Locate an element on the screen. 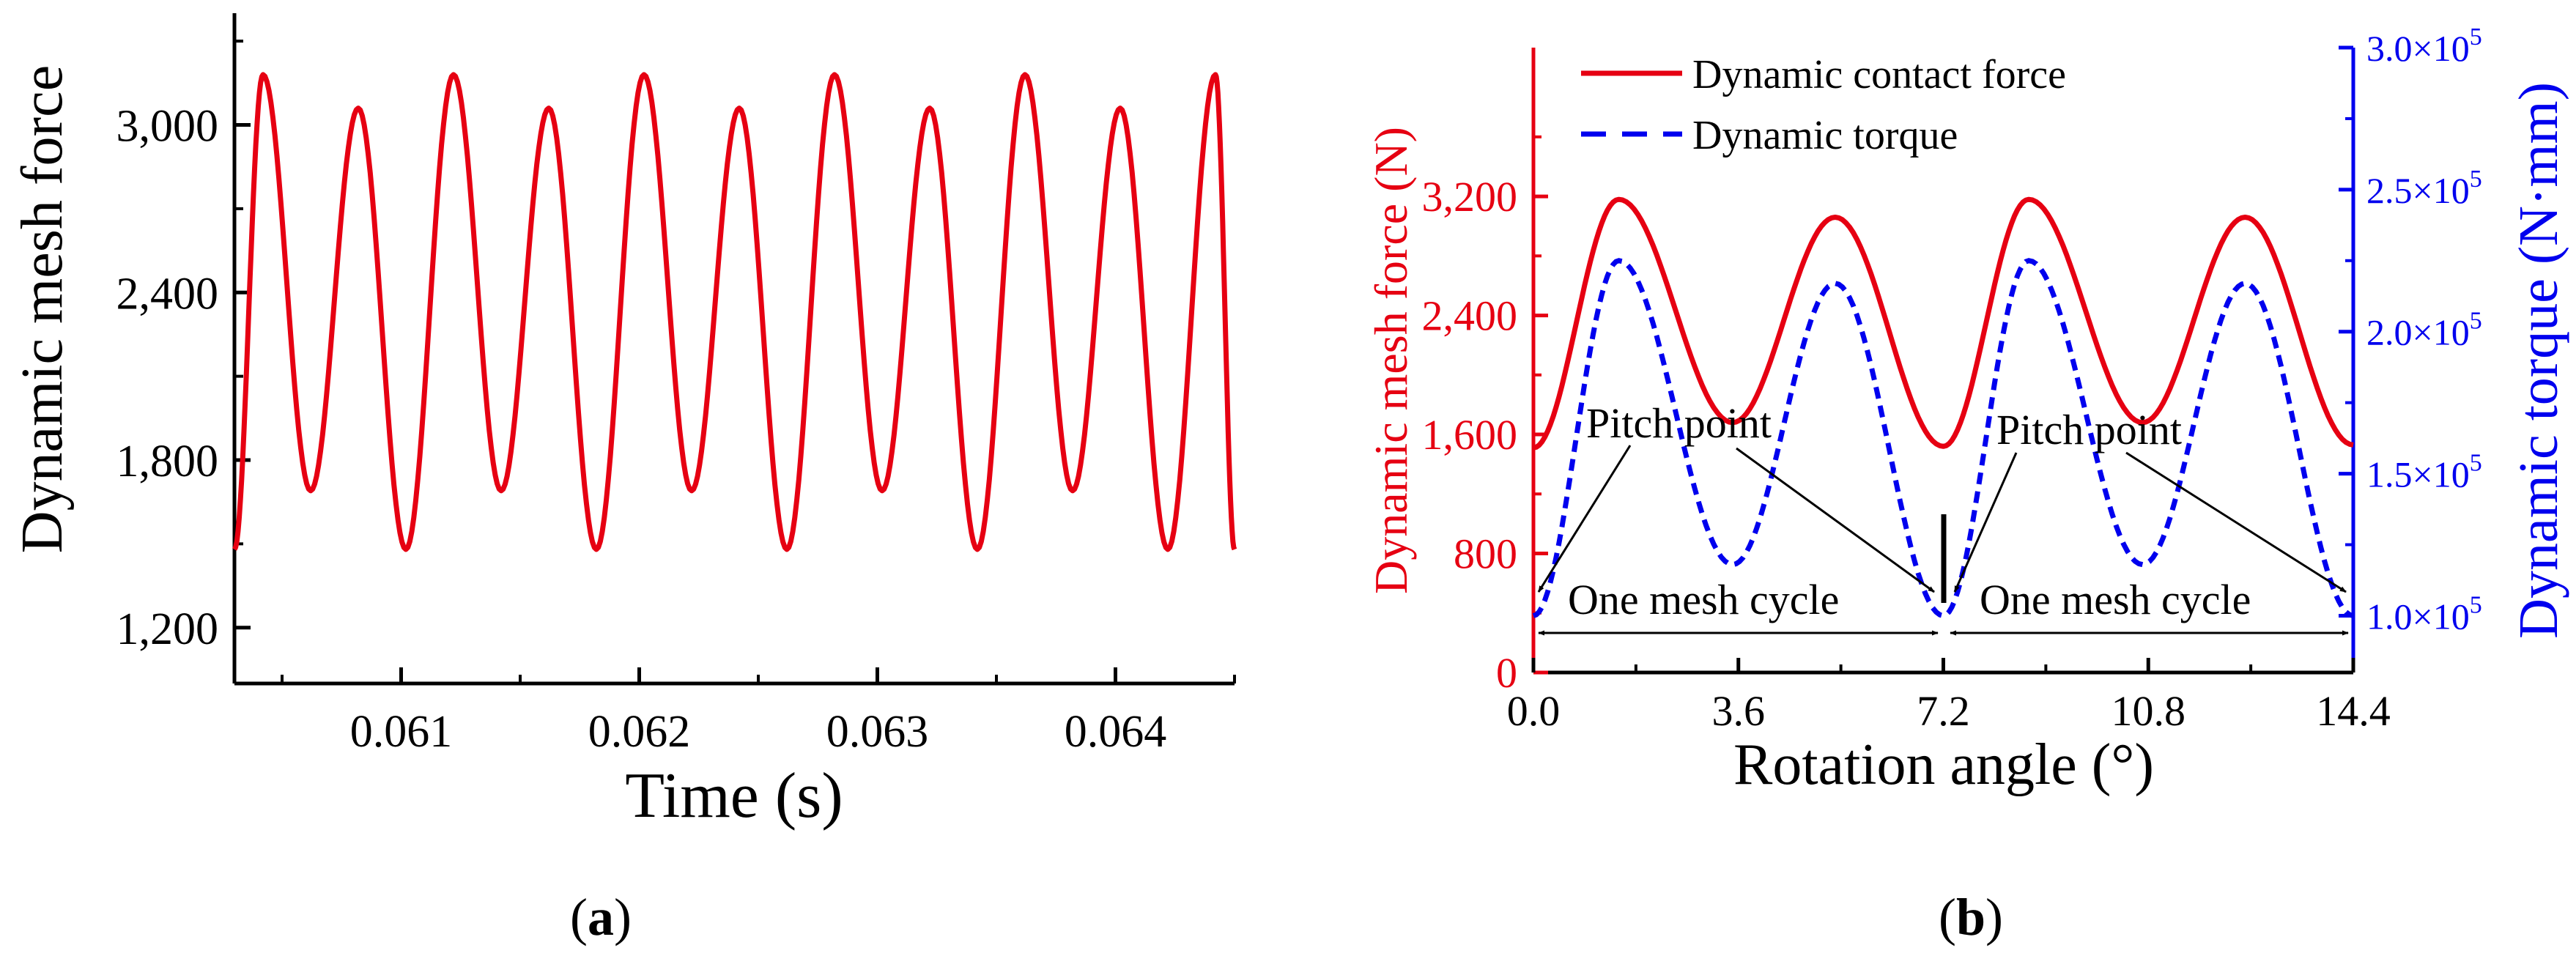 The height and width of the screenshot is (967, 2576). chart-b-xtick-label: 10.8 is located at coordinates (2148, 711).